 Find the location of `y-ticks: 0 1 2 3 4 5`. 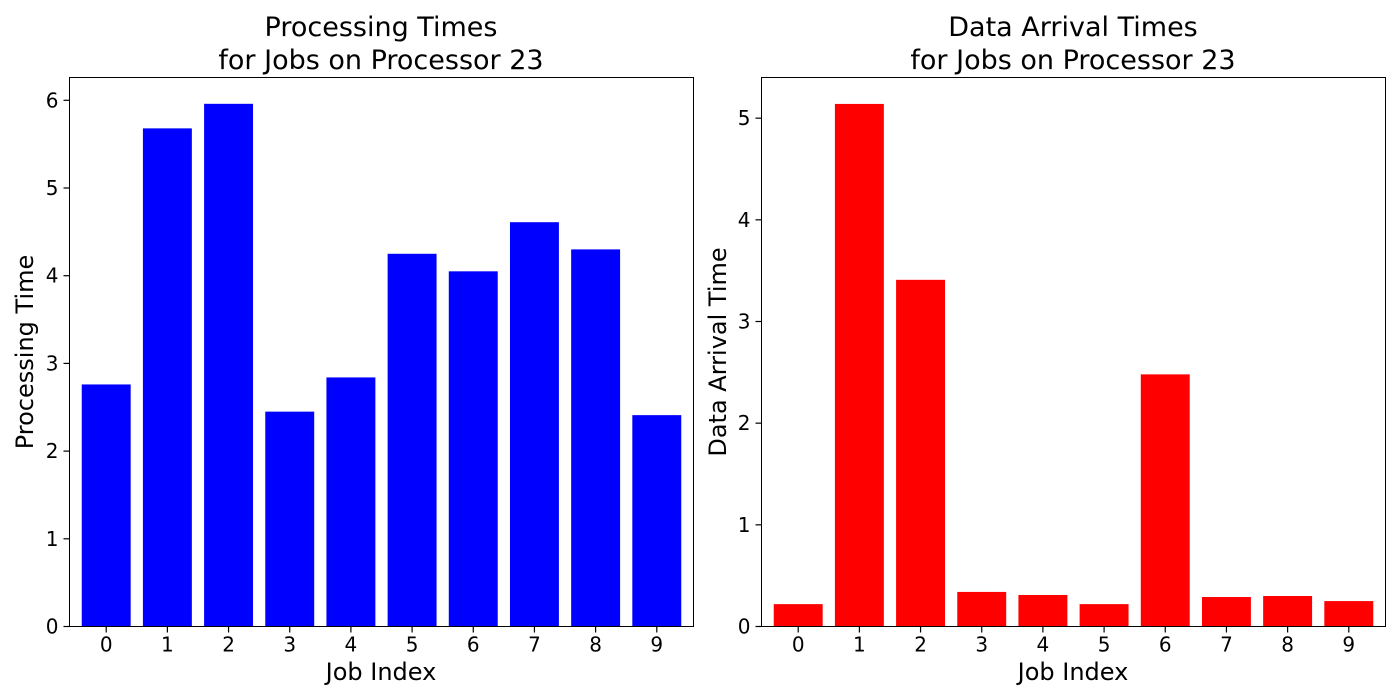

y-ticks: 0 1 2 3 4 5 is located at coordinates (750, 372).